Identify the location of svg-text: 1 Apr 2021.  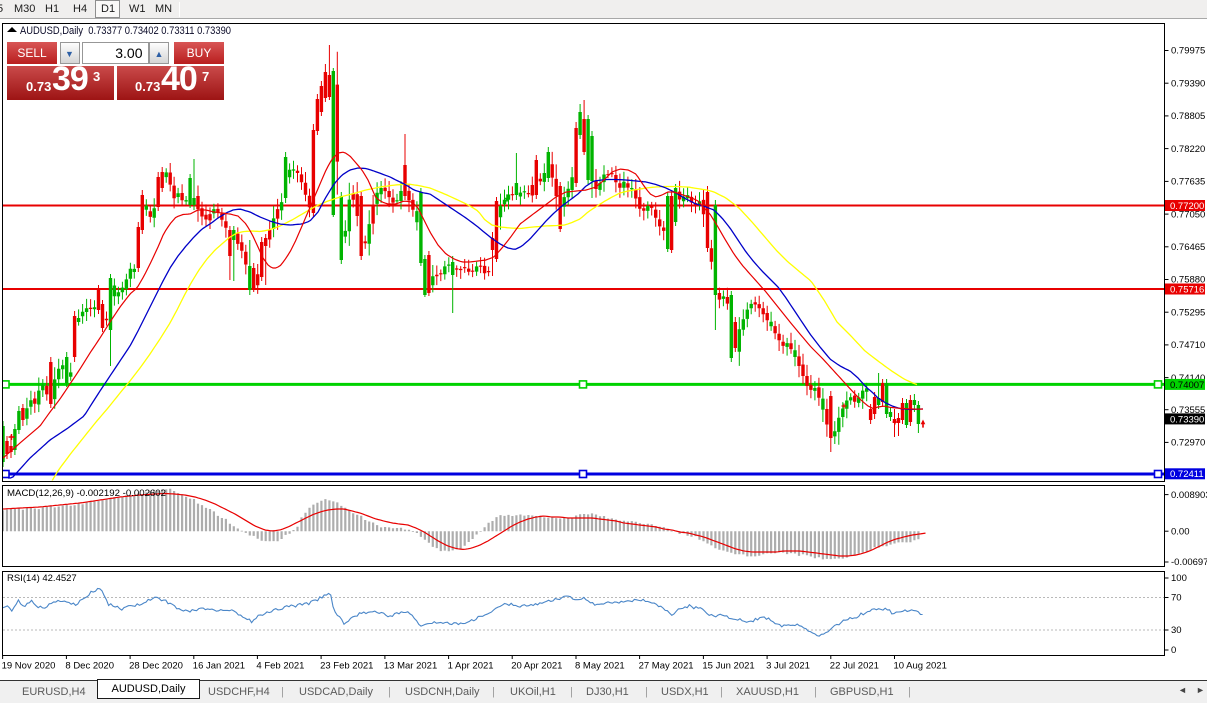
(471, 666).